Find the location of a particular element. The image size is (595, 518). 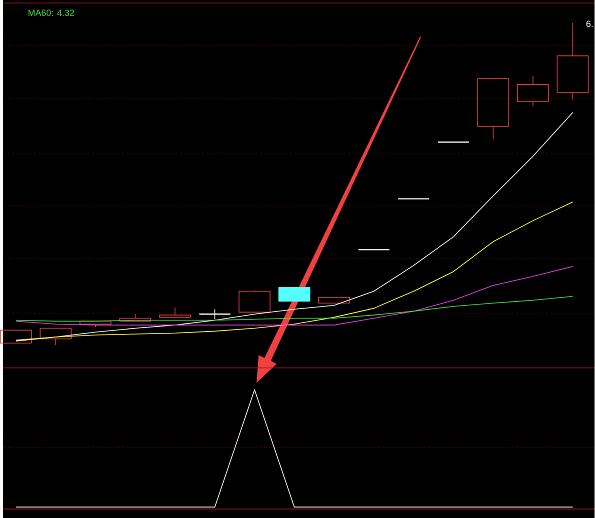

annotation: 6. is located at coordinates (589, 23).